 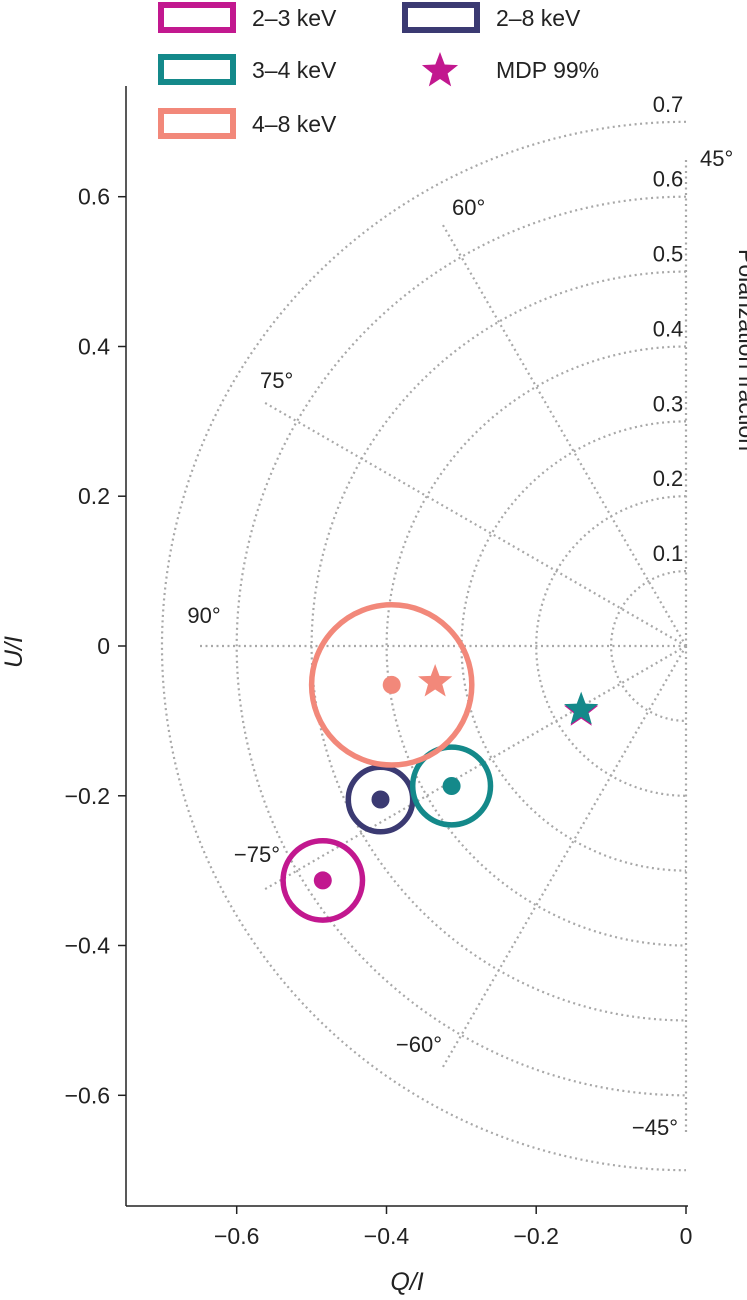 What do you see at coordinates (236, 1236) in the screenshot?
I see `x-tick-label: −0.6` at bounding box center [236, 1236].